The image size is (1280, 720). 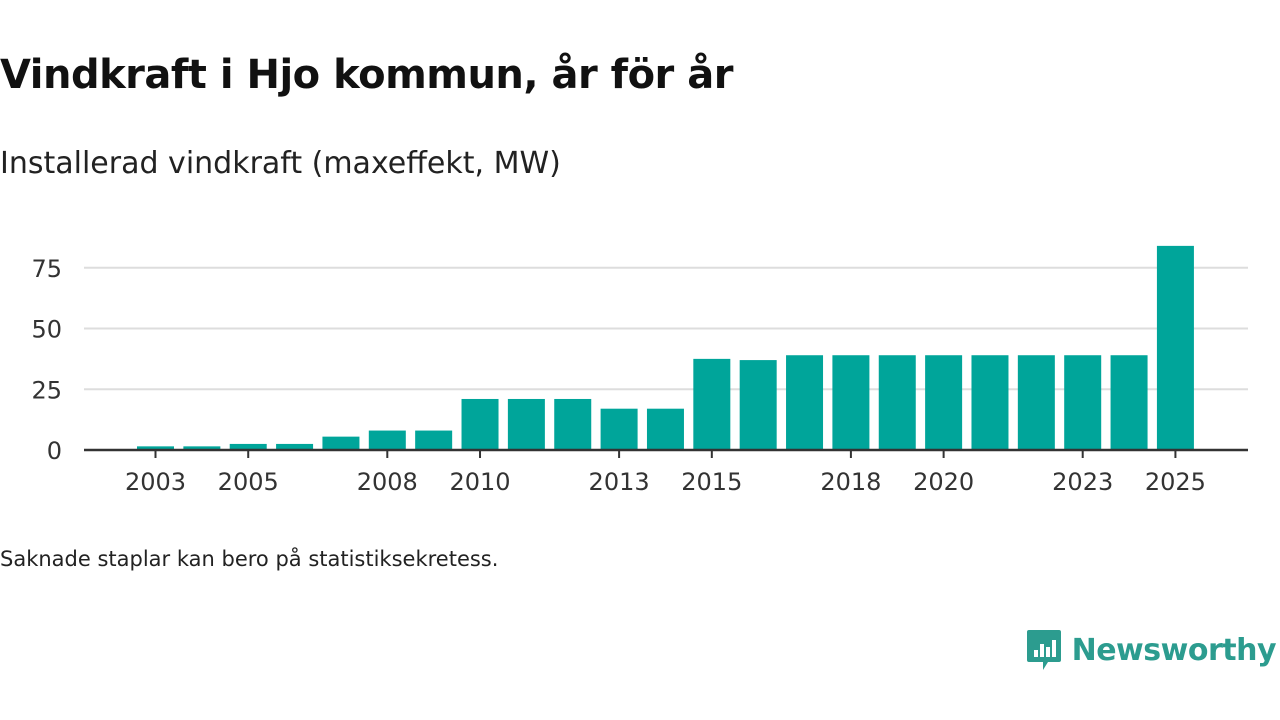 What do you see at coordinates (943, 482) in the screenshot?
I see `x-tick-label: 2020` at bounding box center [943, 482].